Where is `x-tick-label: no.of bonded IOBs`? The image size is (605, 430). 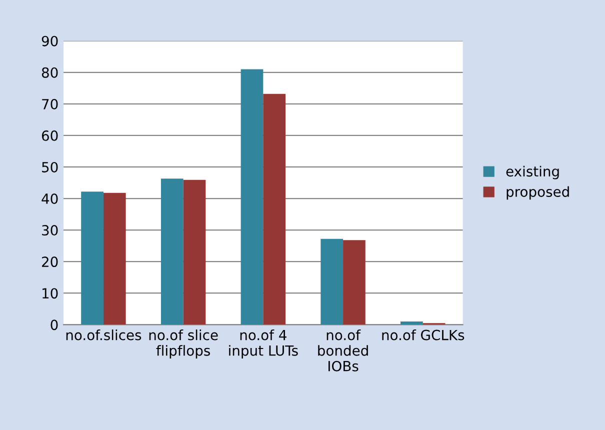 x-tick-label: no.of bonded IOBs is located at coordinates (343, 351).